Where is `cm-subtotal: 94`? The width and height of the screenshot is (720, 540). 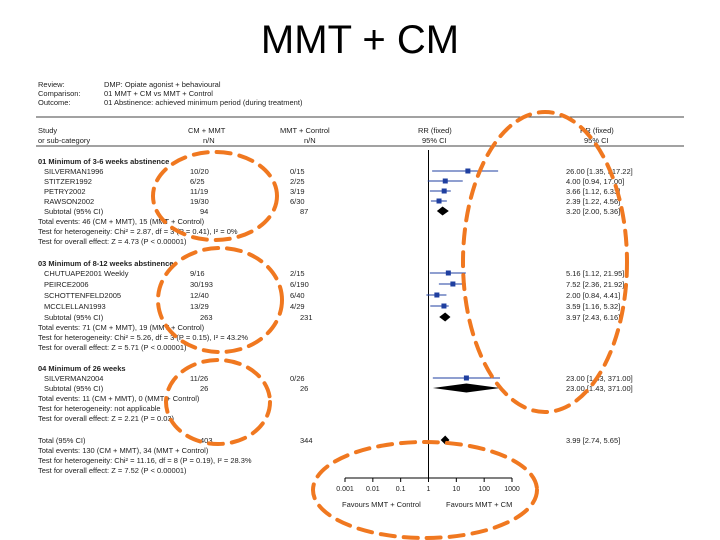 cm-subtotal: 94 is located at coordinates (204, 211).